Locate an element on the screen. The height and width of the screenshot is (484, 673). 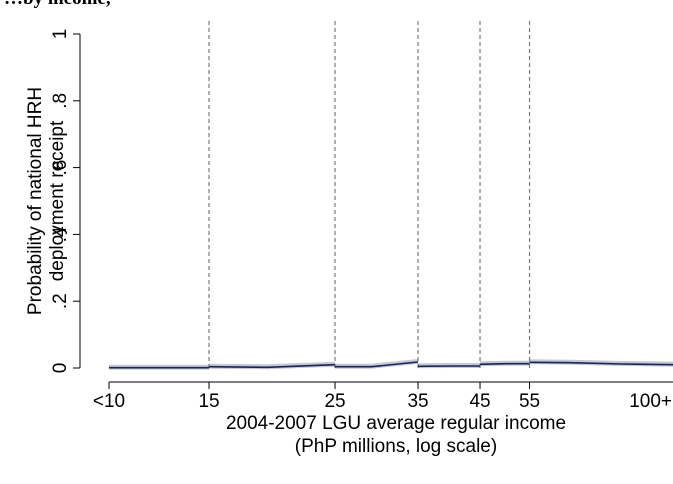
x-tick-label: 45 is located at coordinates (479, 401).